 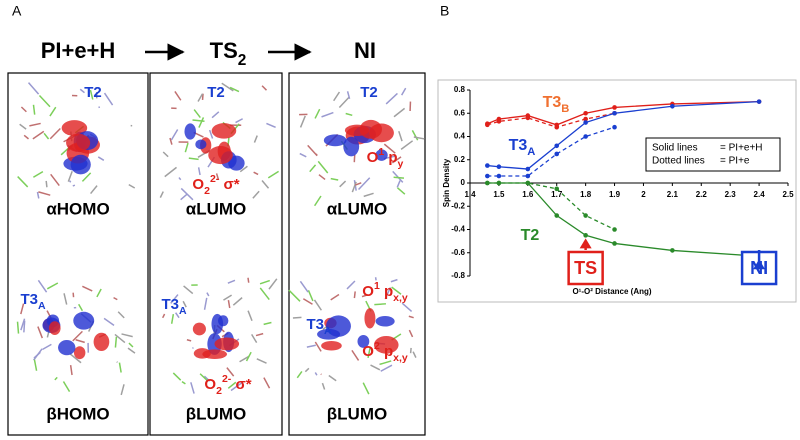 What do you see at coordinates (585, 268) in the screenshot?
I see `callout-box` at bounding box center [585, 268].